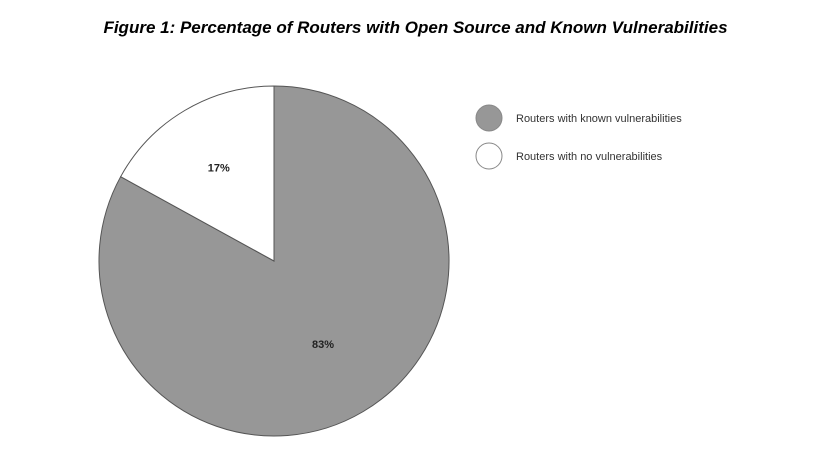 This screenshot has width=831, height=460. I want to click on pie-slice-labels: 83% 17%, so click(271, 257).